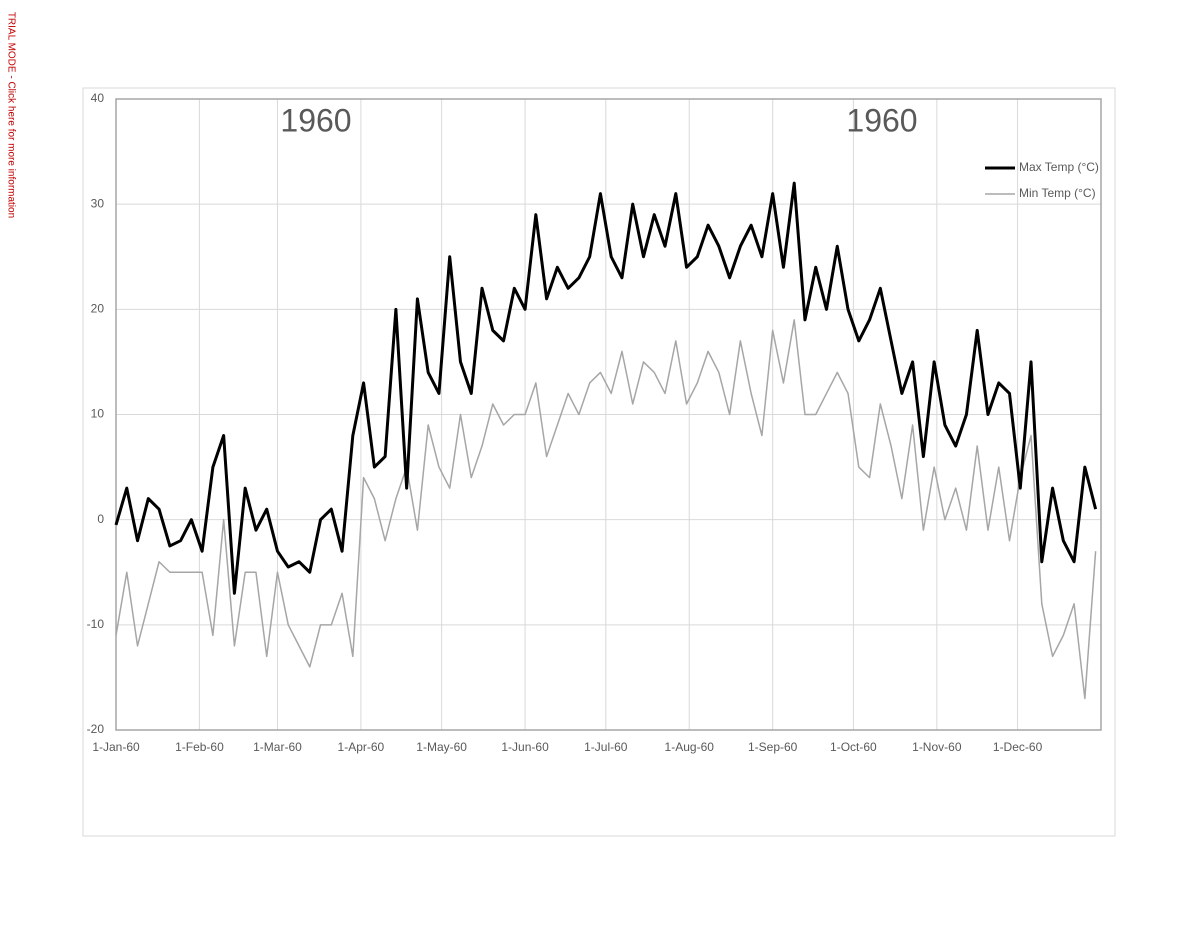  What do you see at coordinates (773, 747) in the screenshot?
I see `x-tick-label: 1-Sep-60` at bounding box center [773, 747].